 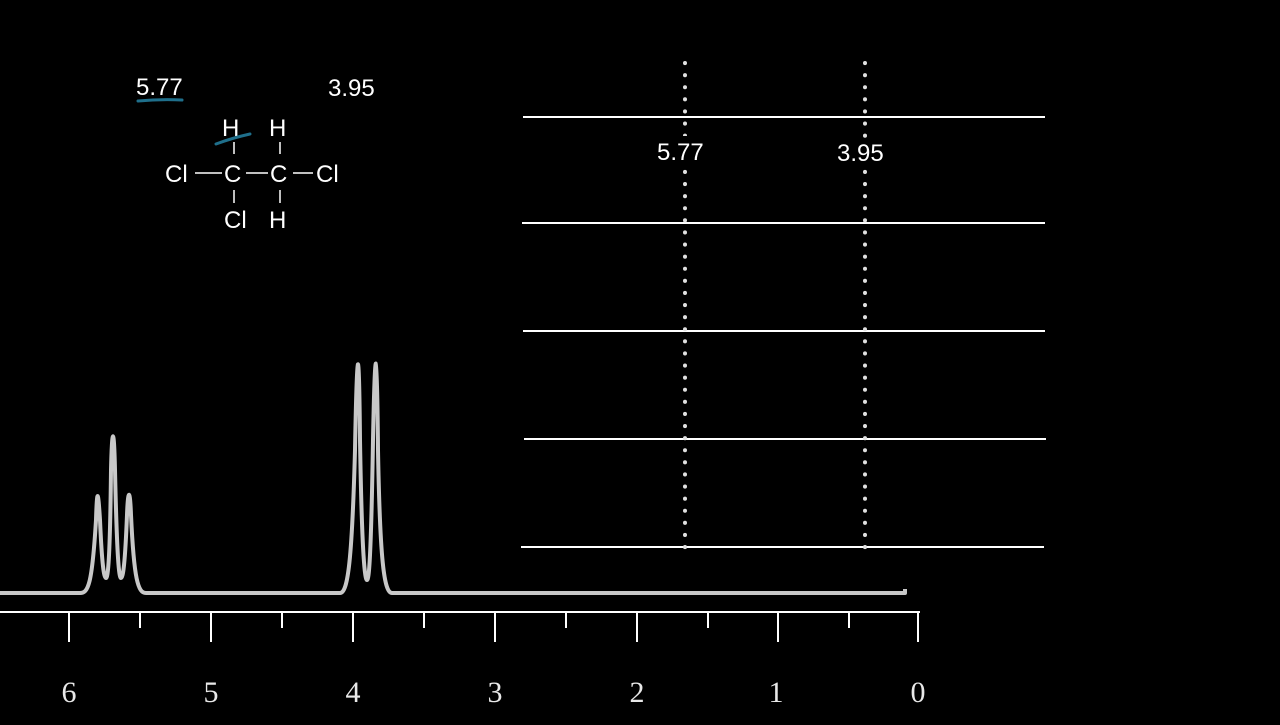 What do you see at coordinates (637, 692) in the screenshot?
I see `tick-label-2: 2` at bounding box center [637, 692].